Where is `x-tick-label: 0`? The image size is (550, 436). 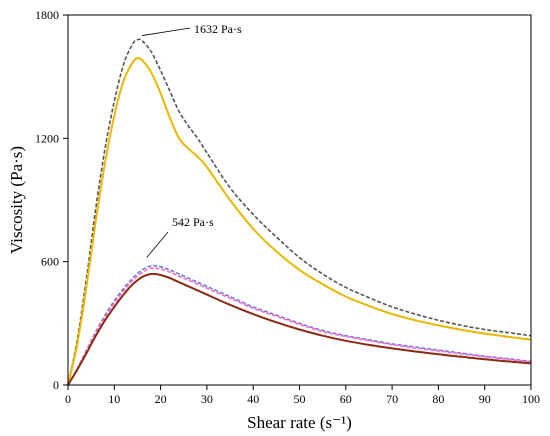
x-tick-label: 0 is located at coordinates (68, 399).